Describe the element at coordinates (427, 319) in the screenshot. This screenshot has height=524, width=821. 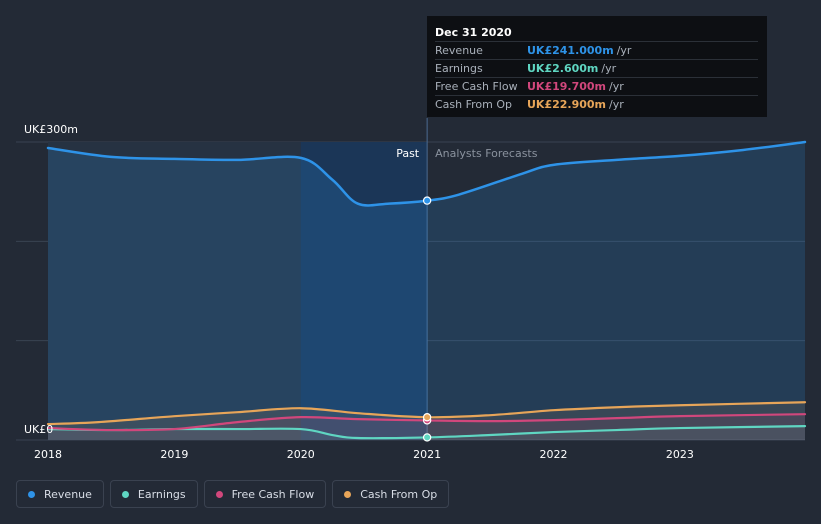
I see `chart-markers` at that location.